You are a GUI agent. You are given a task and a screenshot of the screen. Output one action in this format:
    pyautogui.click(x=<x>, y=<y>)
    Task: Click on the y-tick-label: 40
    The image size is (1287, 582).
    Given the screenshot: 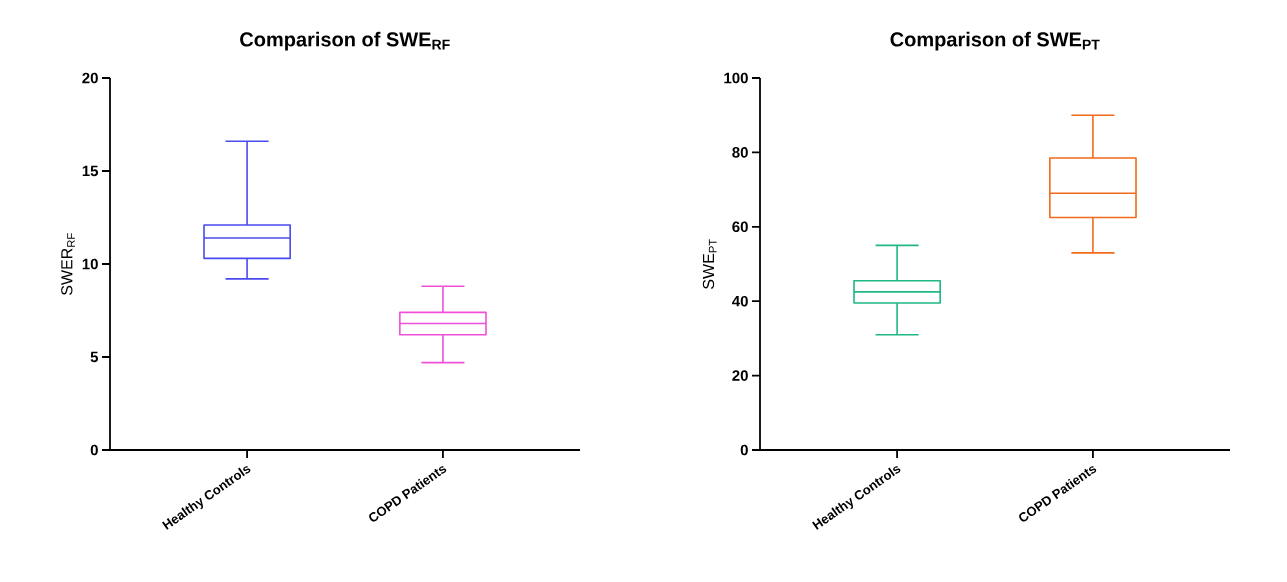 What is the action you would take?
    pyautogui.click(x=740, y=301)
    